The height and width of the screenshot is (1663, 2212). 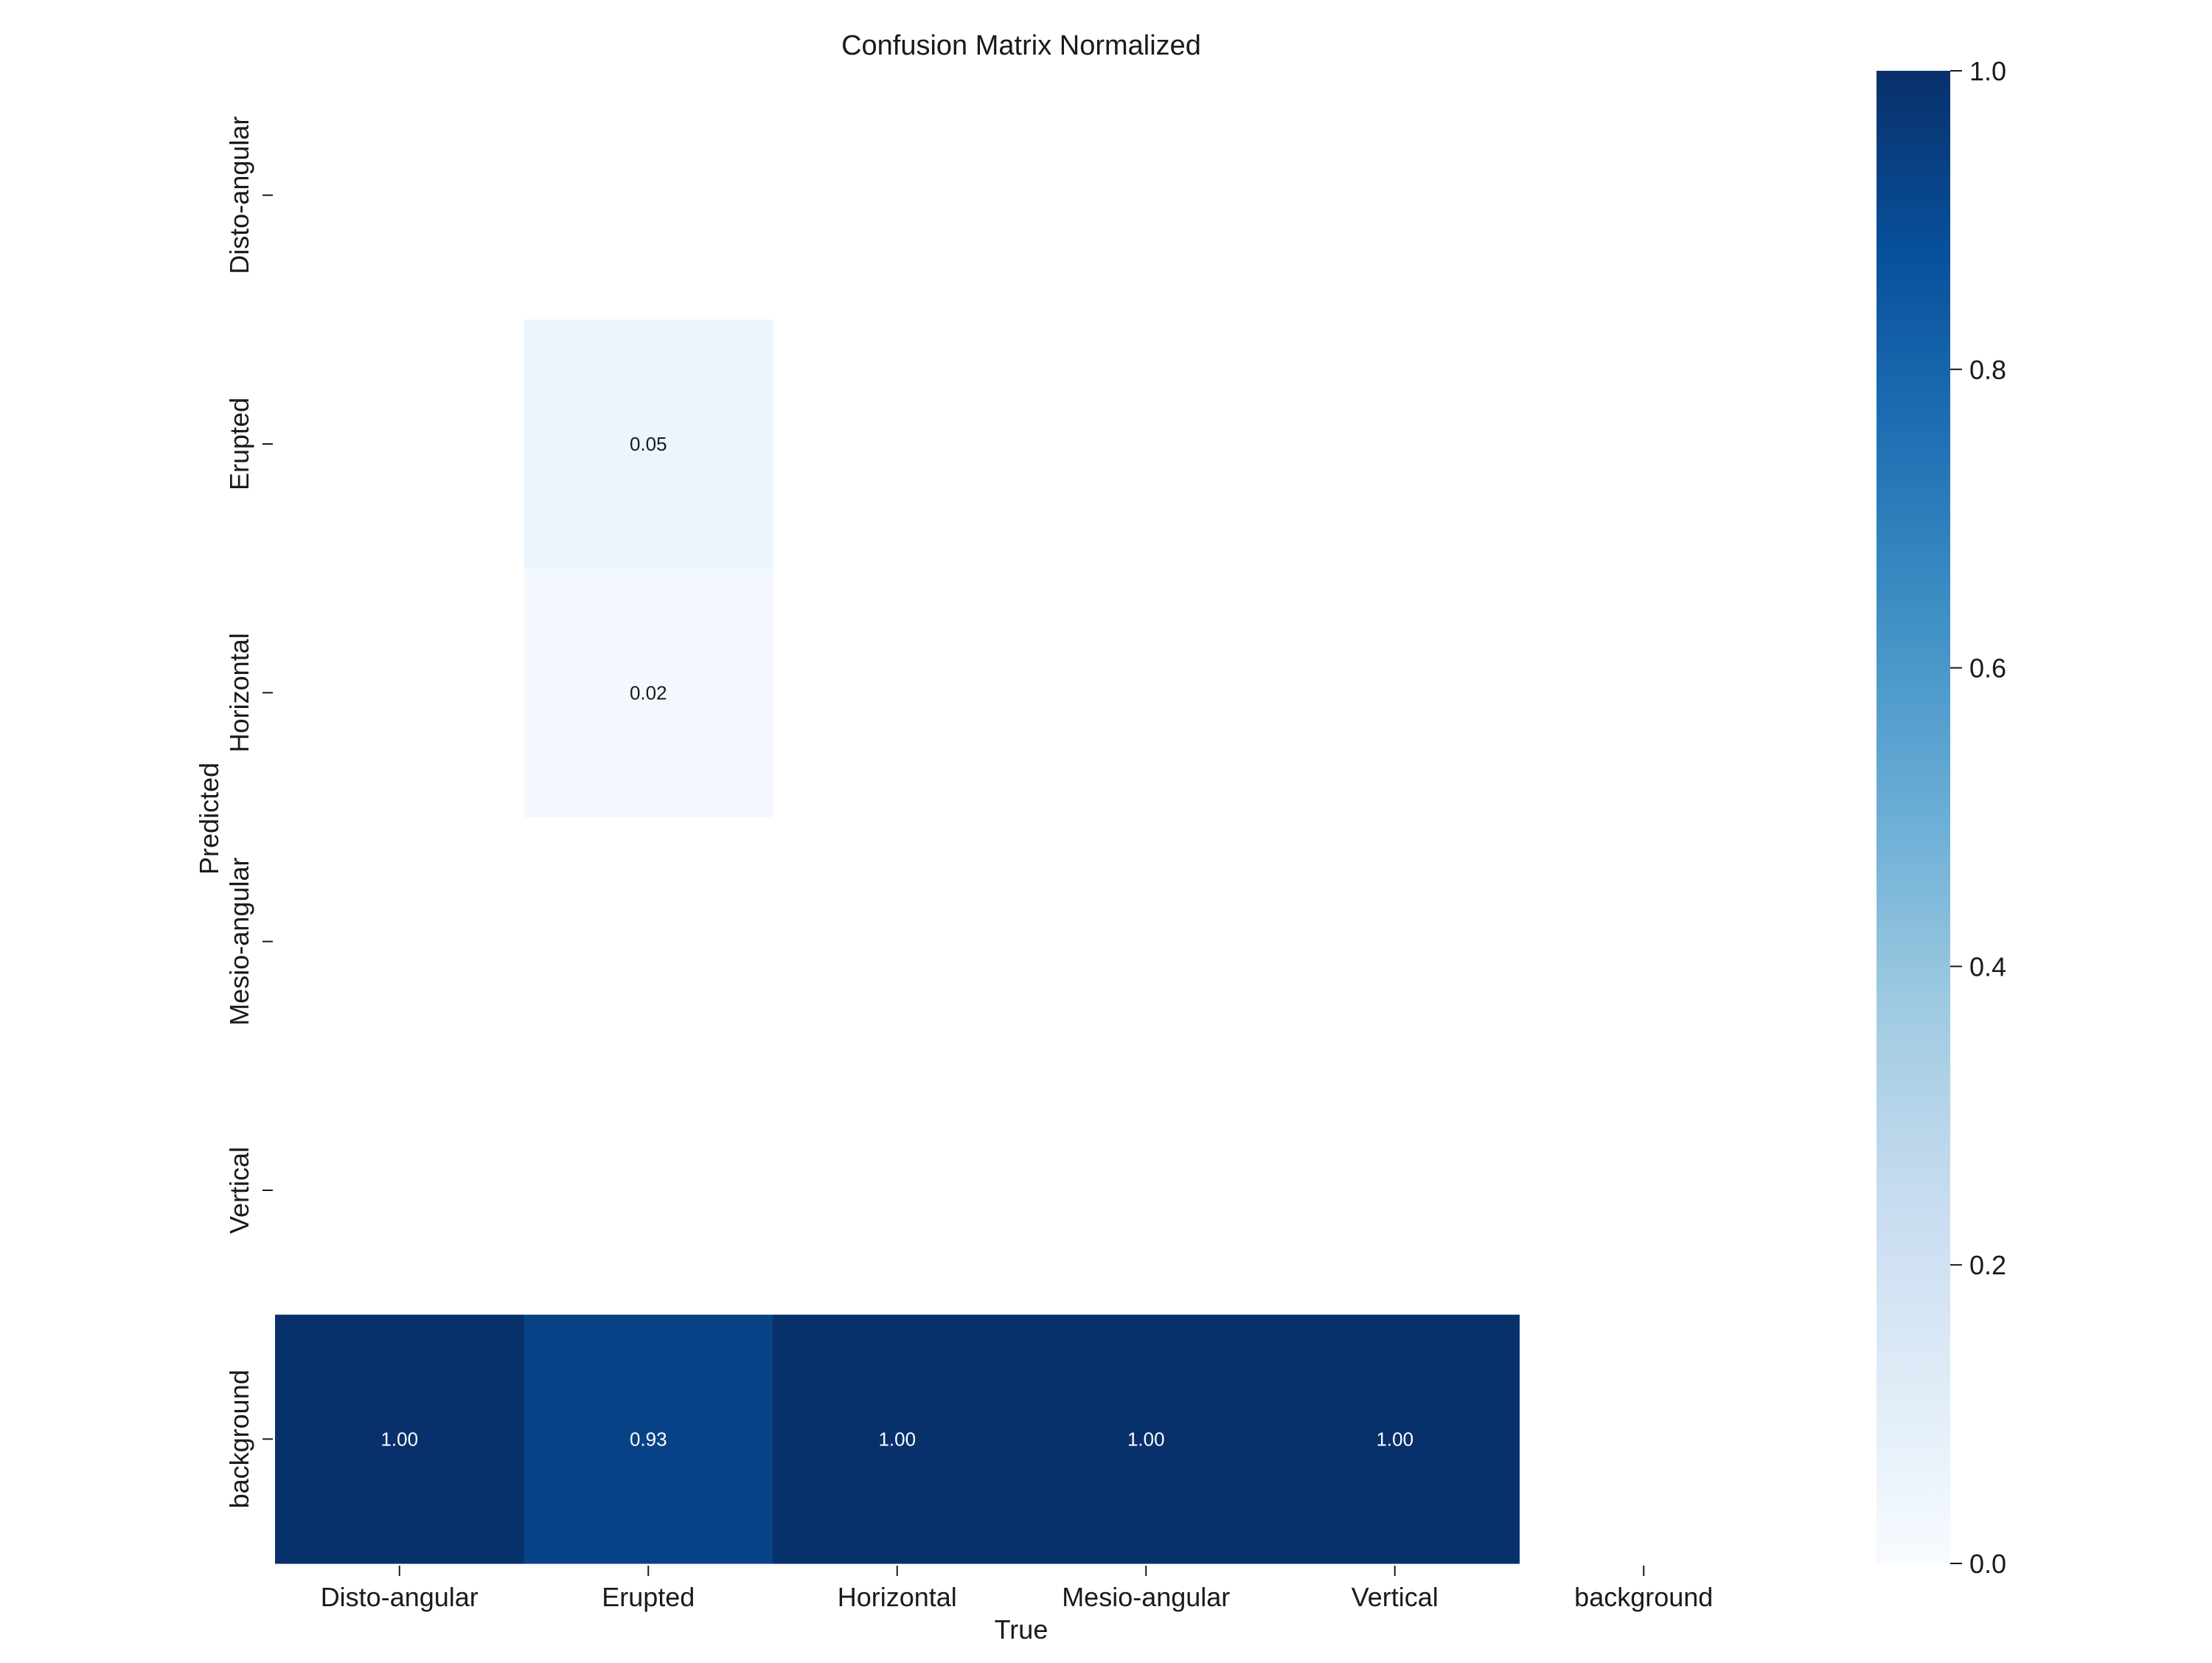 What do you see at coordinates (239, 195) in the screenshot?
I see `y-tick-label: Disto-angular` at bounding box center [239, 195].